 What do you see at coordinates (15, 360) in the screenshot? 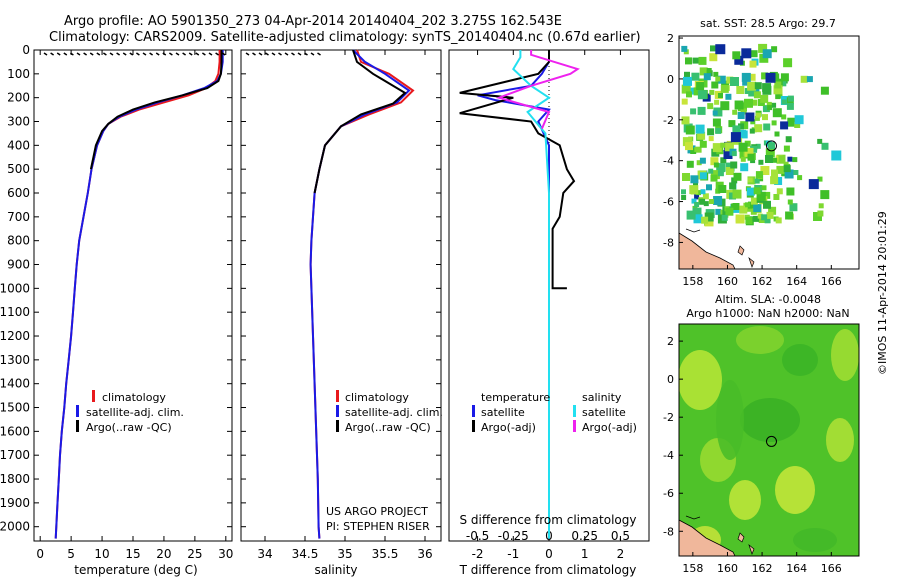
I see `y-tick-label: 1300` at bounding box center [15, 360].